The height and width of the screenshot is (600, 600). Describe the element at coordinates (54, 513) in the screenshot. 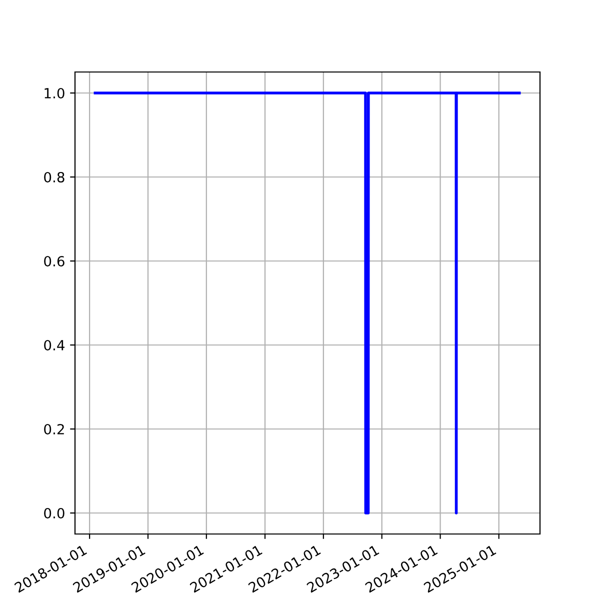

I see `y-tick-label: 0.0` at that location.